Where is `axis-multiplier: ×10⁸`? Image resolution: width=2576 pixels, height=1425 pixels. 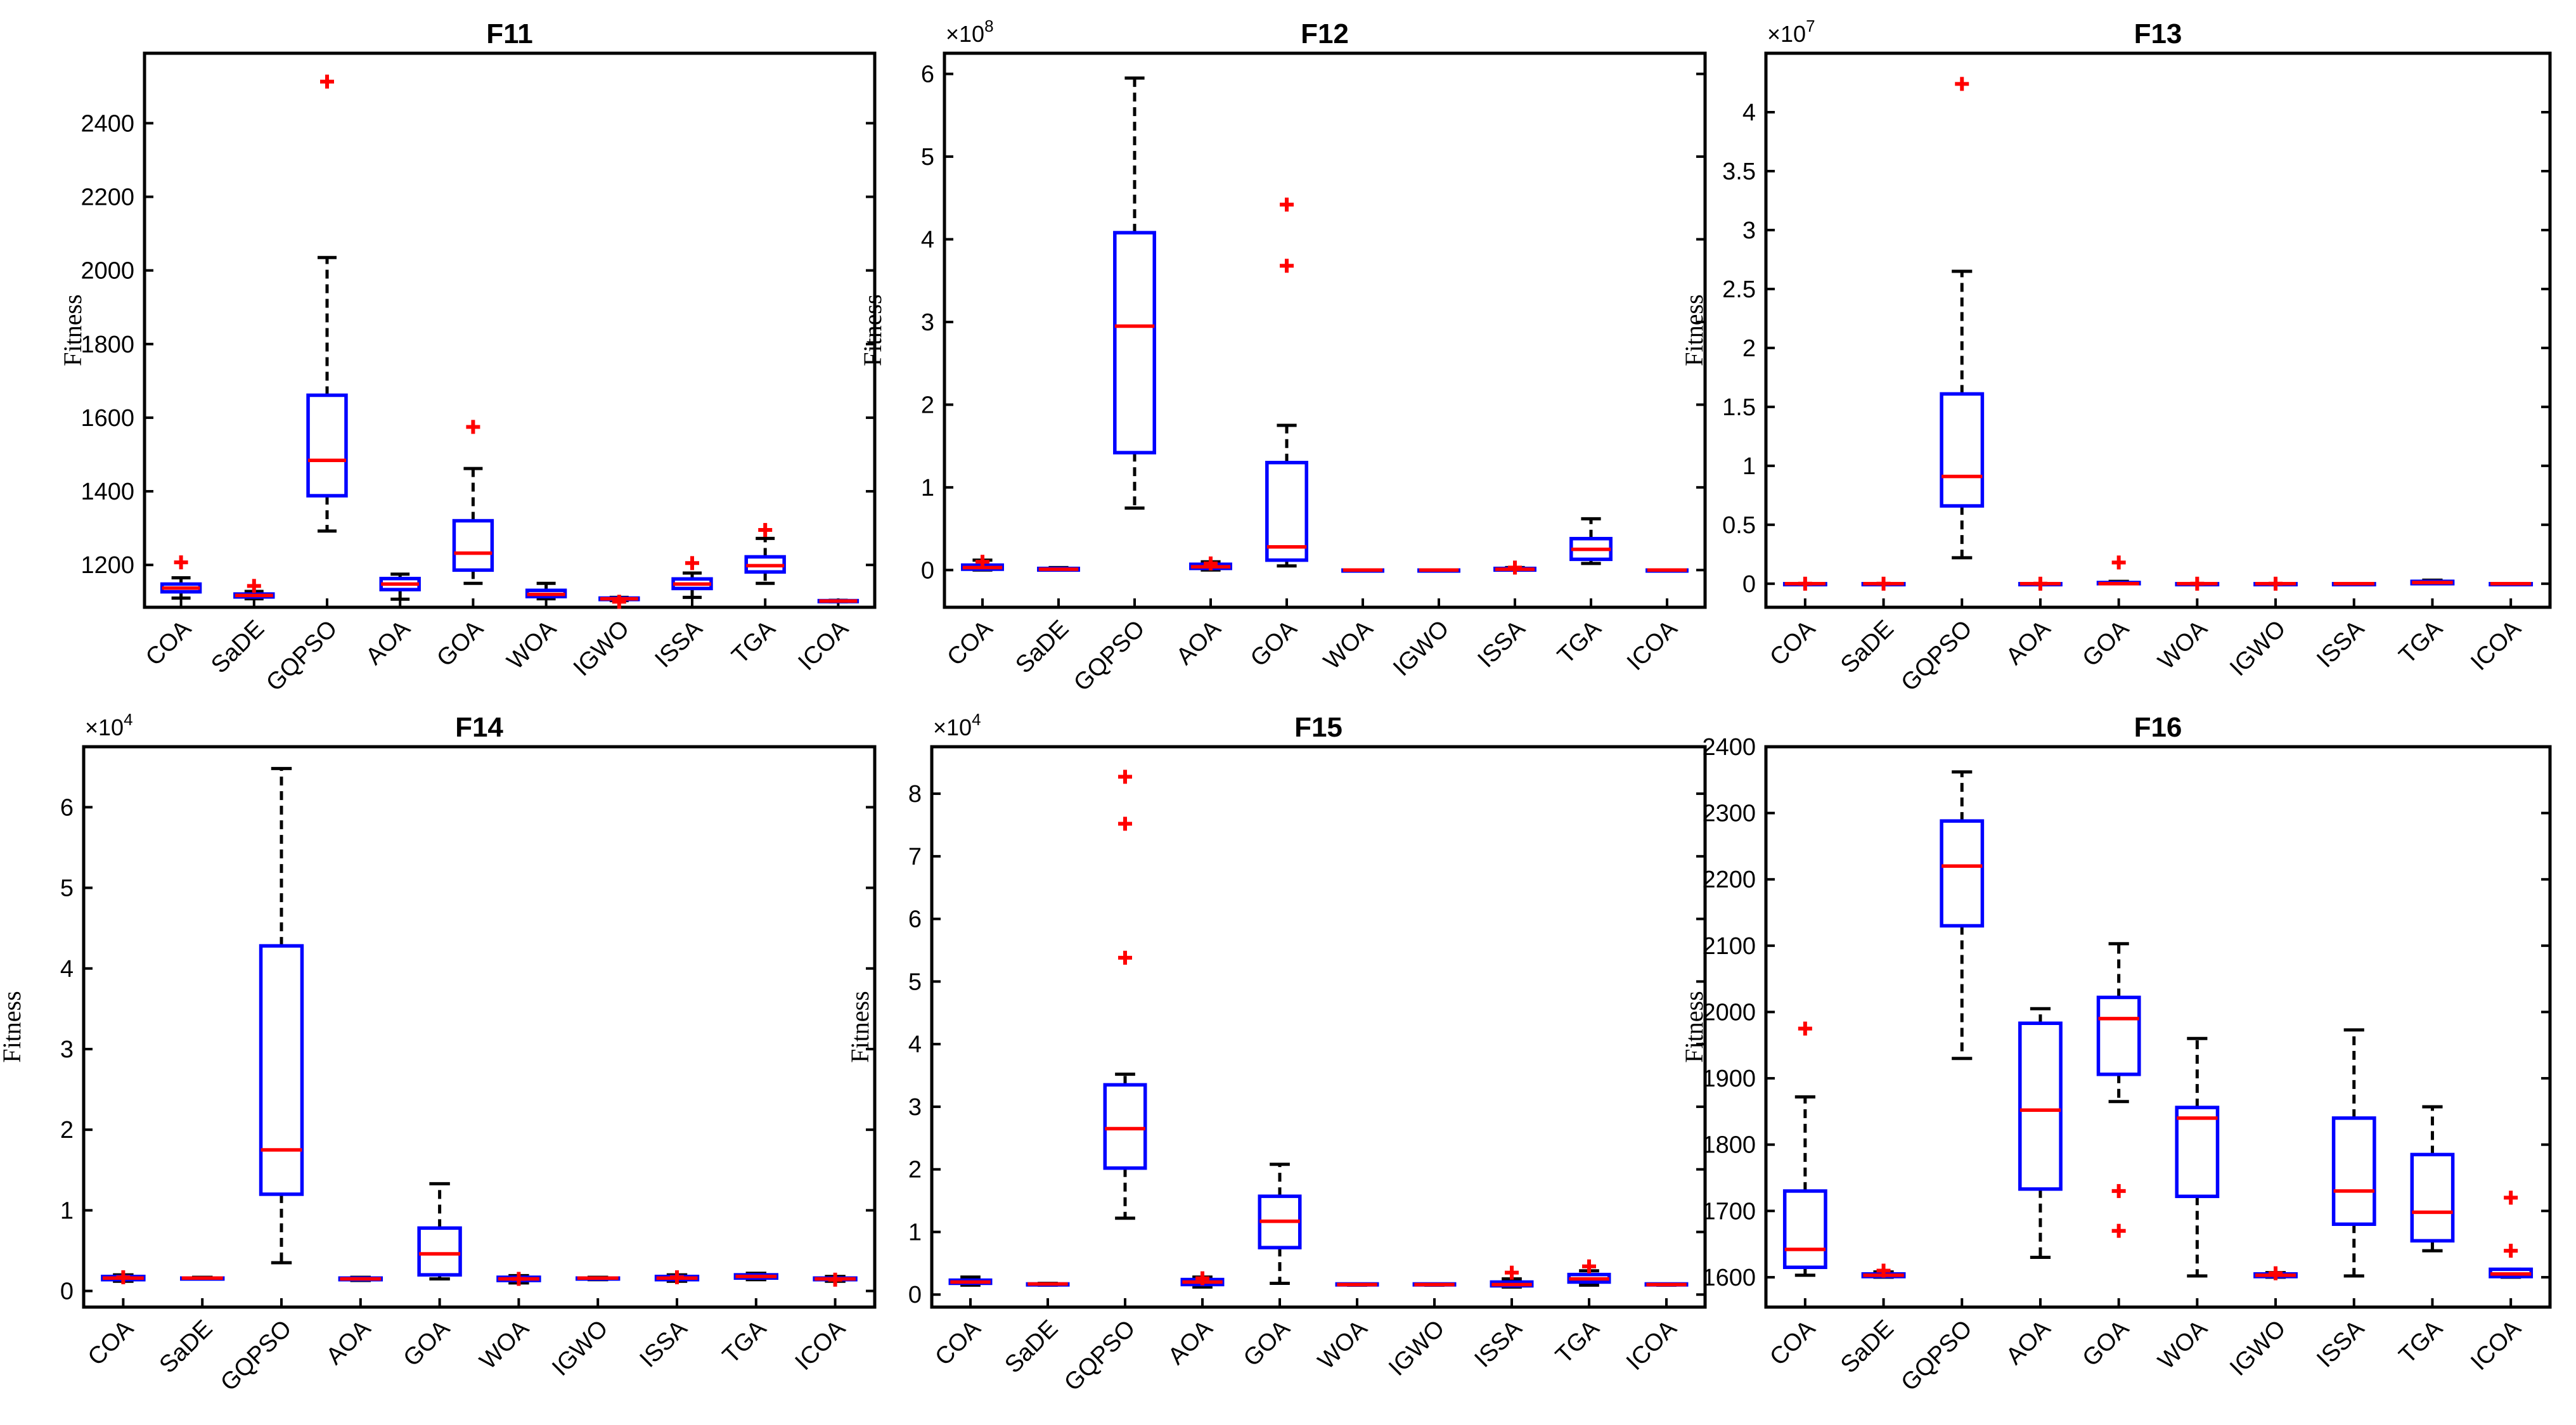
axis-multiplier: ×10⁸ is located at coordinates (970, 32).